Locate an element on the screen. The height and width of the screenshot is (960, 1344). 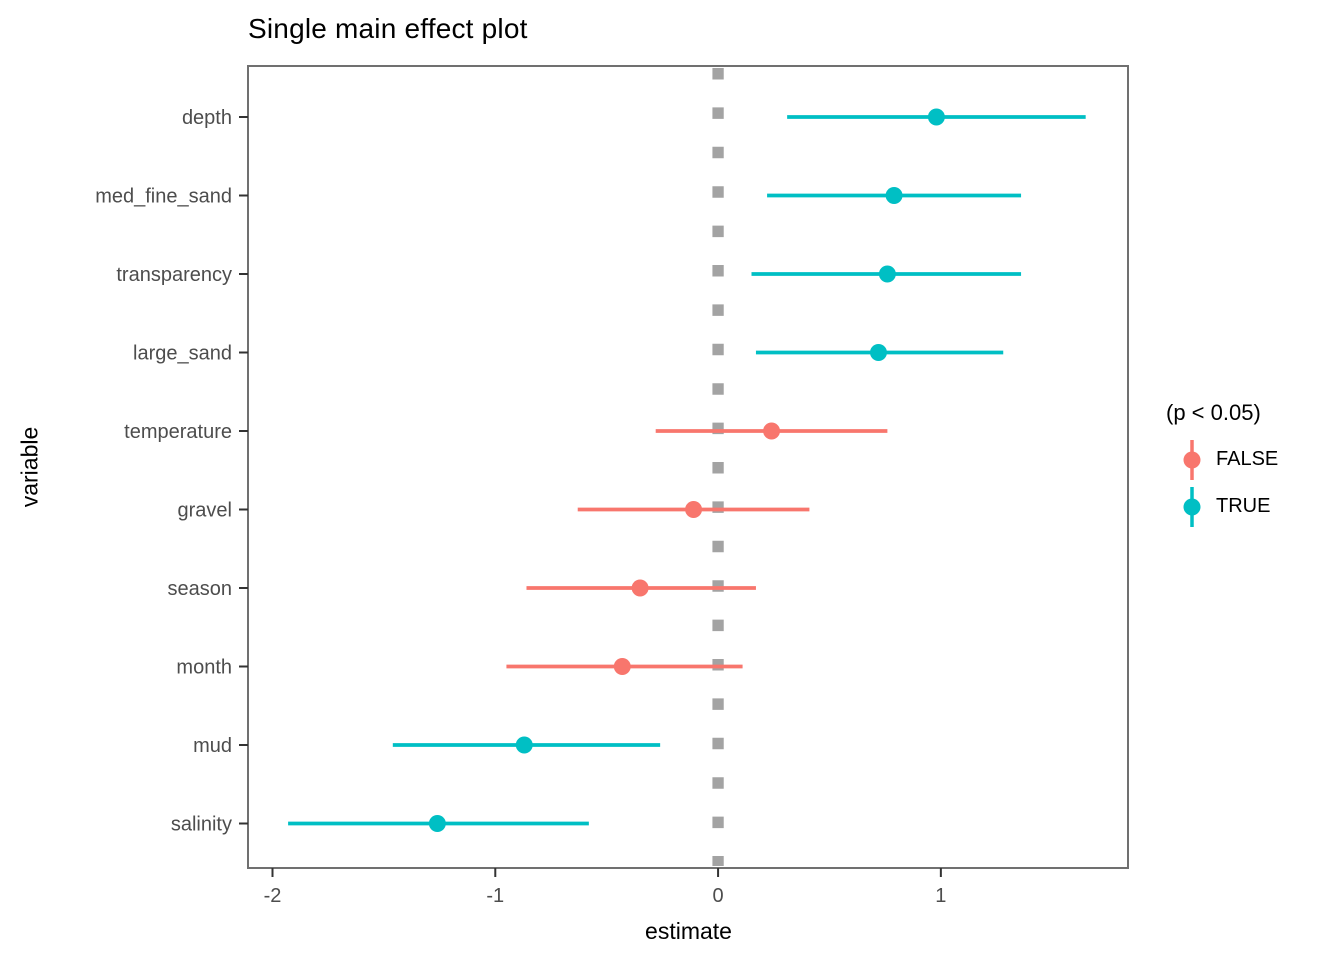
x-tick-label: 0 is located at coordinates (718, 896).